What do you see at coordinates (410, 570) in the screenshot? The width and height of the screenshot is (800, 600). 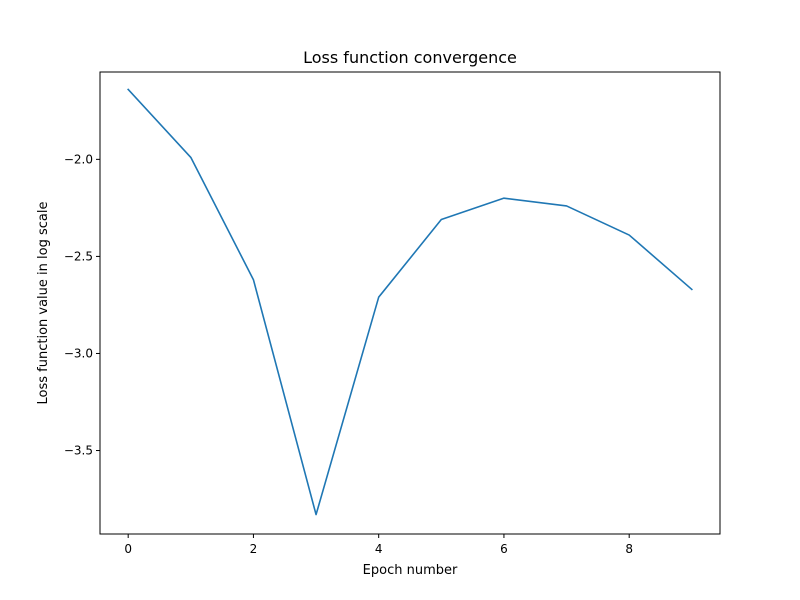 I see `x-axis-label: Epoch number` at bounding box center [410, 570].